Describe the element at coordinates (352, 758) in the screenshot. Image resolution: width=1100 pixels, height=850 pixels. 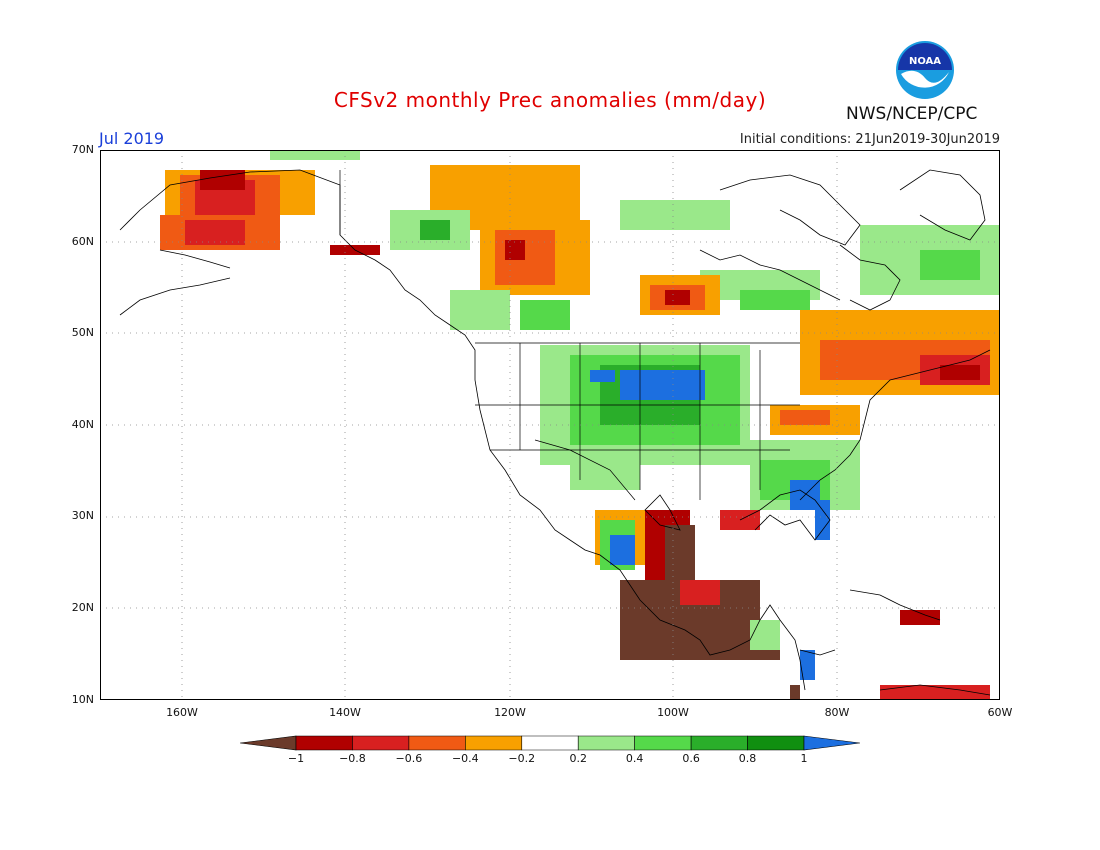
I see `colorbar-tick-label: −0.8` at that location.